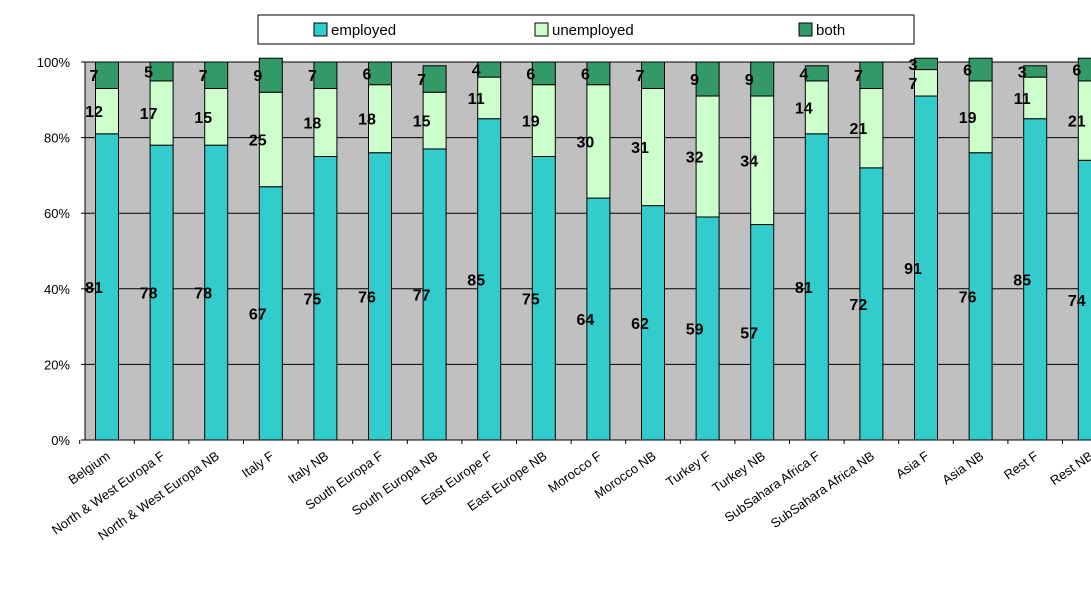 The width and height of the screenshot is (1091, 592). I want to click on data-label-employed: 64, so click(586, 320).